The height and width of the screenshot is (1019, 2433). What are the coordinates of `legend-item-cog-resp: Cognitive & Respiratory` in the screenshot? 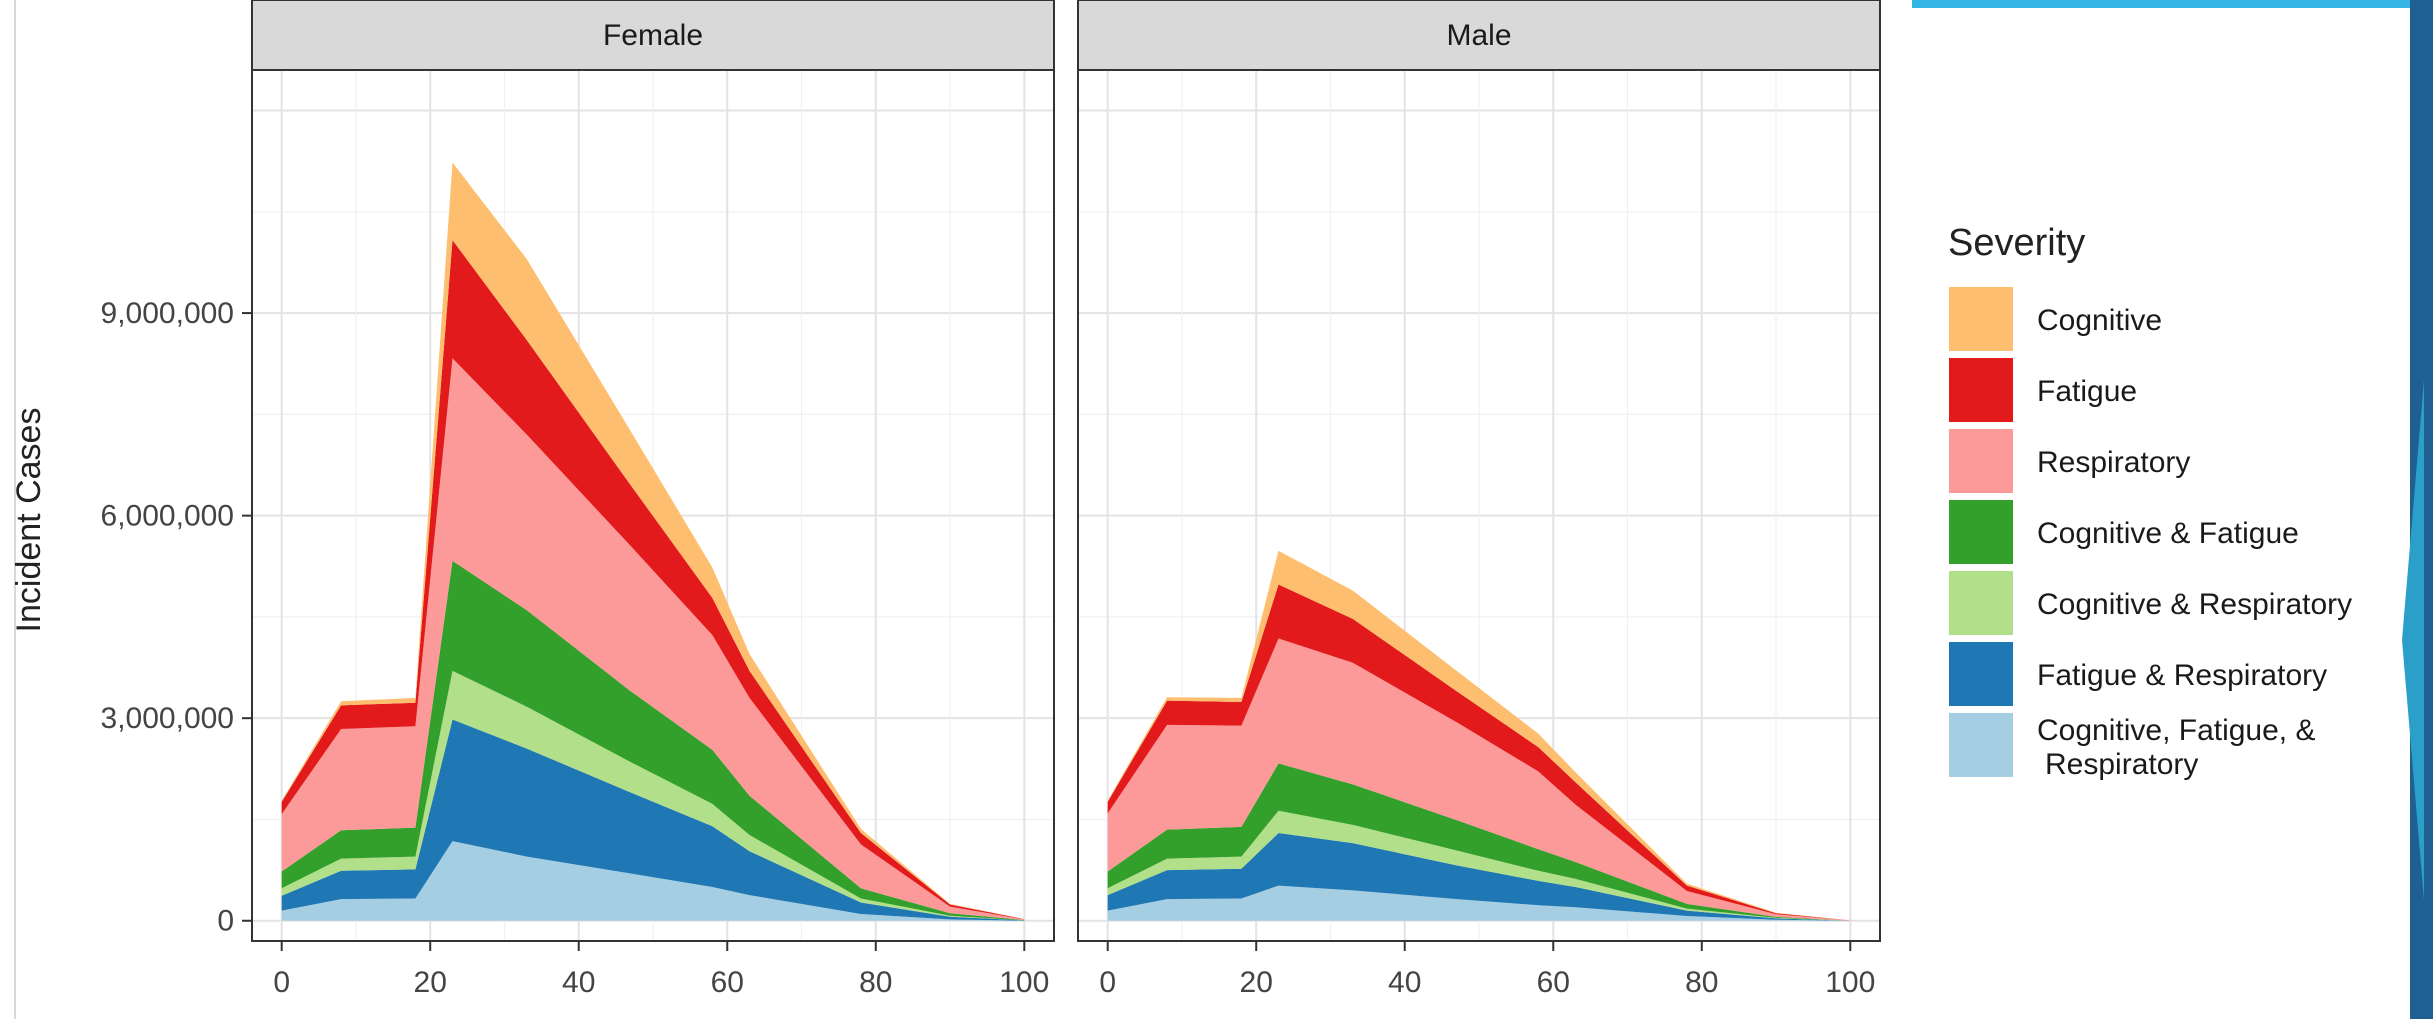 It's located at (2150, 603).